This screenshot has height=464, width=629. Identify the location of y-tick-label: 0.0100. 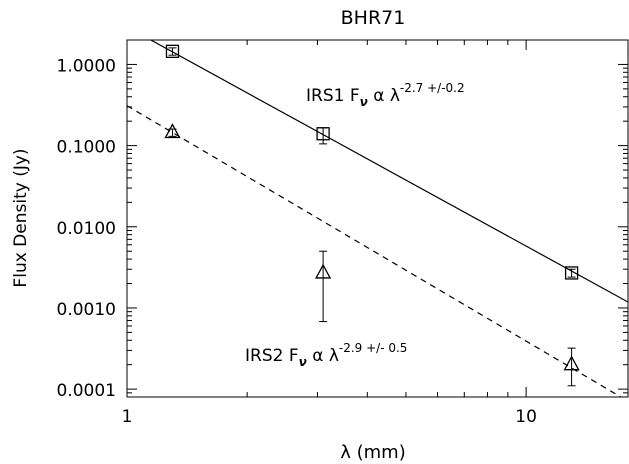
(86, 229).